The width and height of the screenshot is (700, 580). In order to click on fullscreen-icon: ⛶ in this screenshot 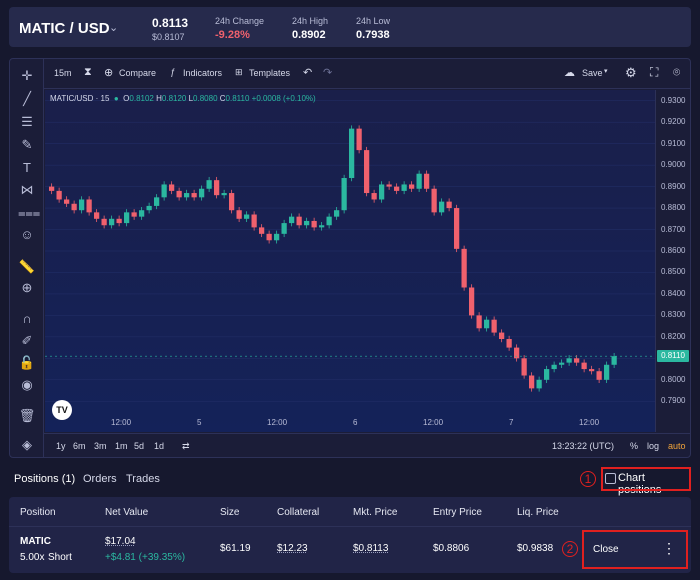, I will do `click(654, 72)`.